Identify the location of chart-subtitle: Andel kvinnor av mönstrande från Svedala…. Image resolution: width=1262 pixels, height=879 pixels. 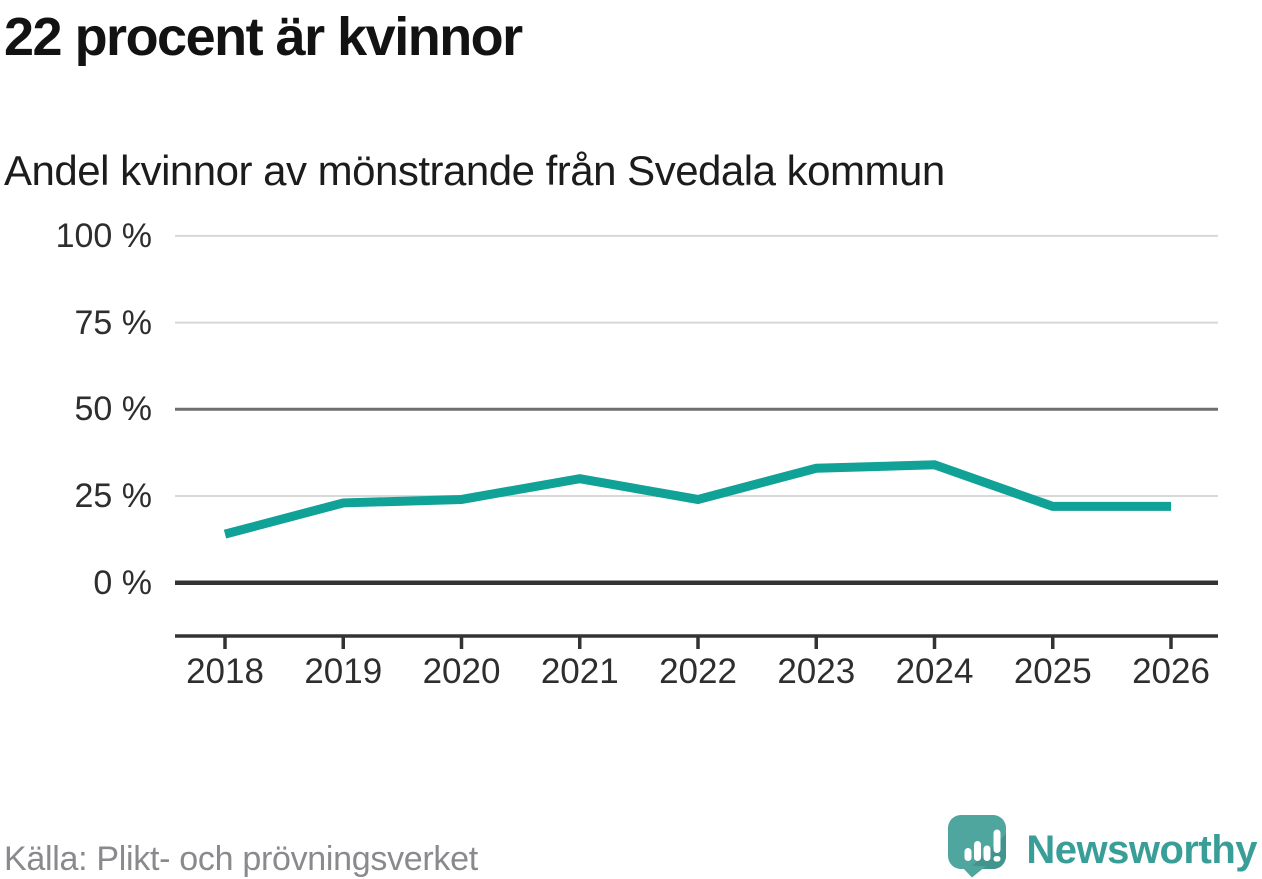
(474, 170).